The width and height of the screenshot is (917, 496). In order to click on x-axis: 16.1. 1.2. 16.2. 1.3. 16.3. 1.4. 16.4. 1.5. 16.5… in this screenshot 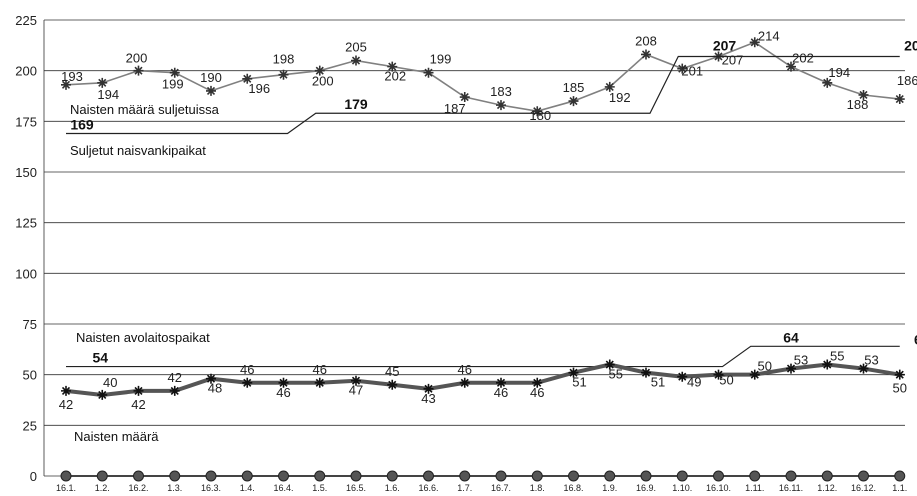, I will do `click(481, 484)`.